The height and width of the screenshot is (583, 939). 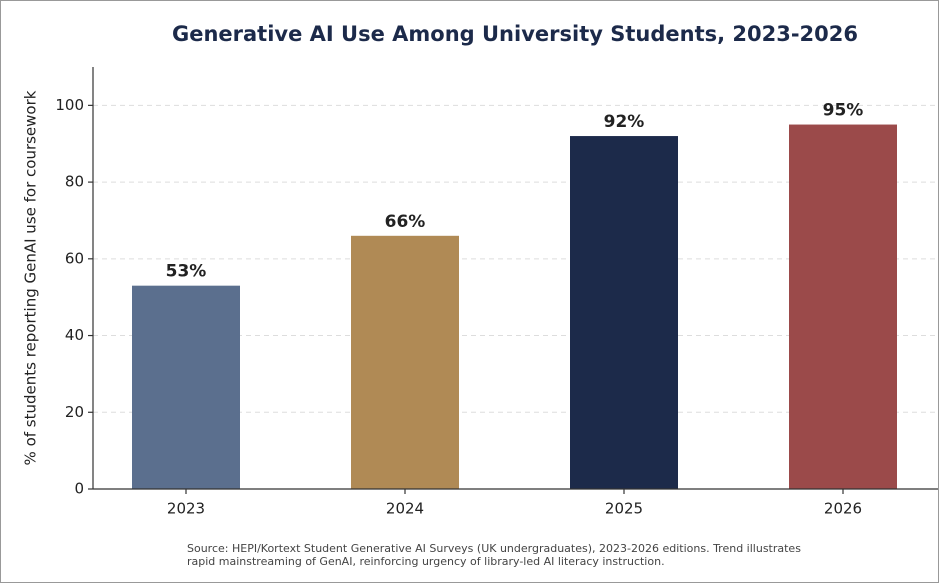 I want to click on x-tick-label: 2026, so click(x=843, y=509).